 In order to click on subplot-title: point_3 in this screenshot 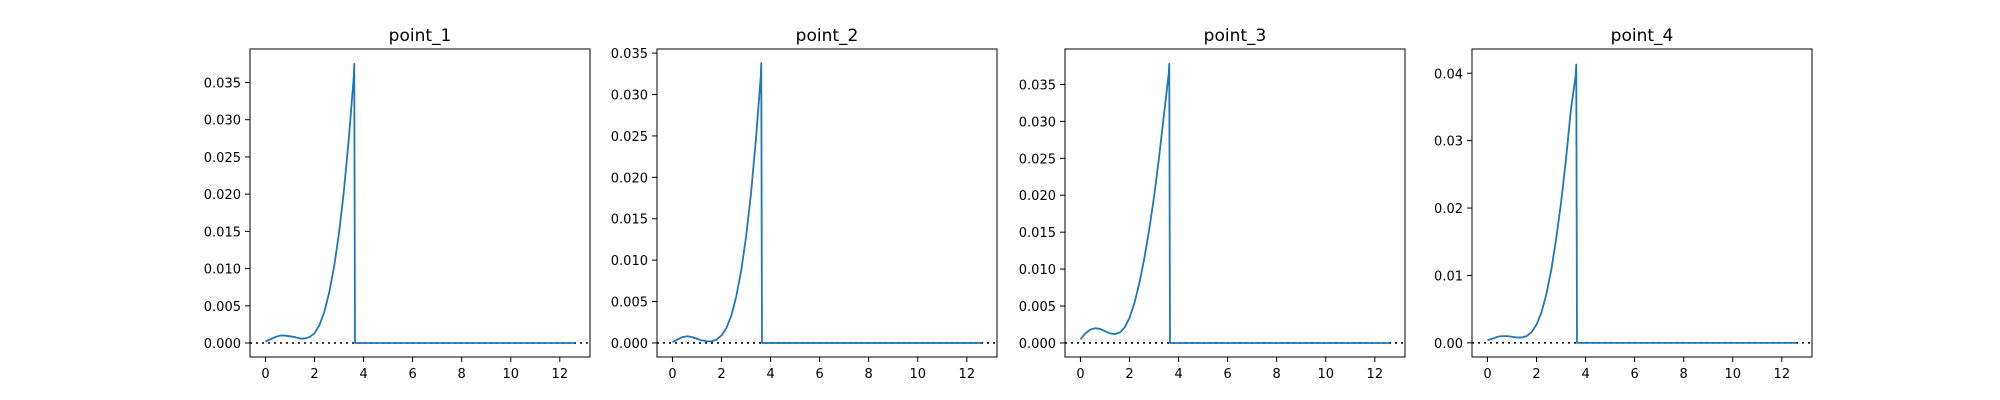, I will do `click(1235, 36)`.